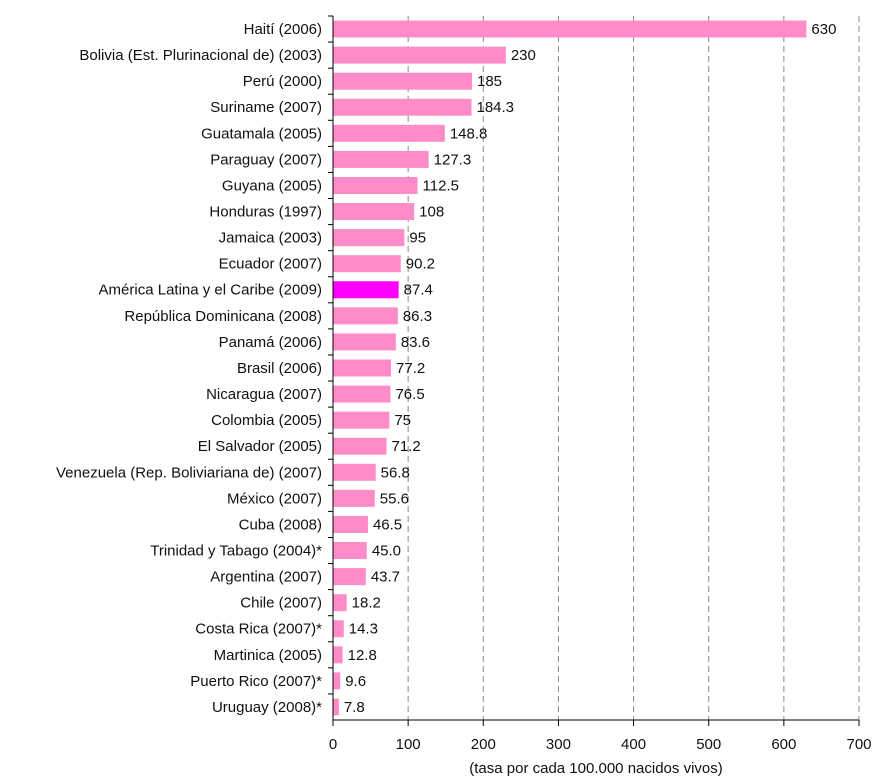  Describe the element at coordinates (858, 744) in the screenshot. I see `x-tick-label: 700` at that location.